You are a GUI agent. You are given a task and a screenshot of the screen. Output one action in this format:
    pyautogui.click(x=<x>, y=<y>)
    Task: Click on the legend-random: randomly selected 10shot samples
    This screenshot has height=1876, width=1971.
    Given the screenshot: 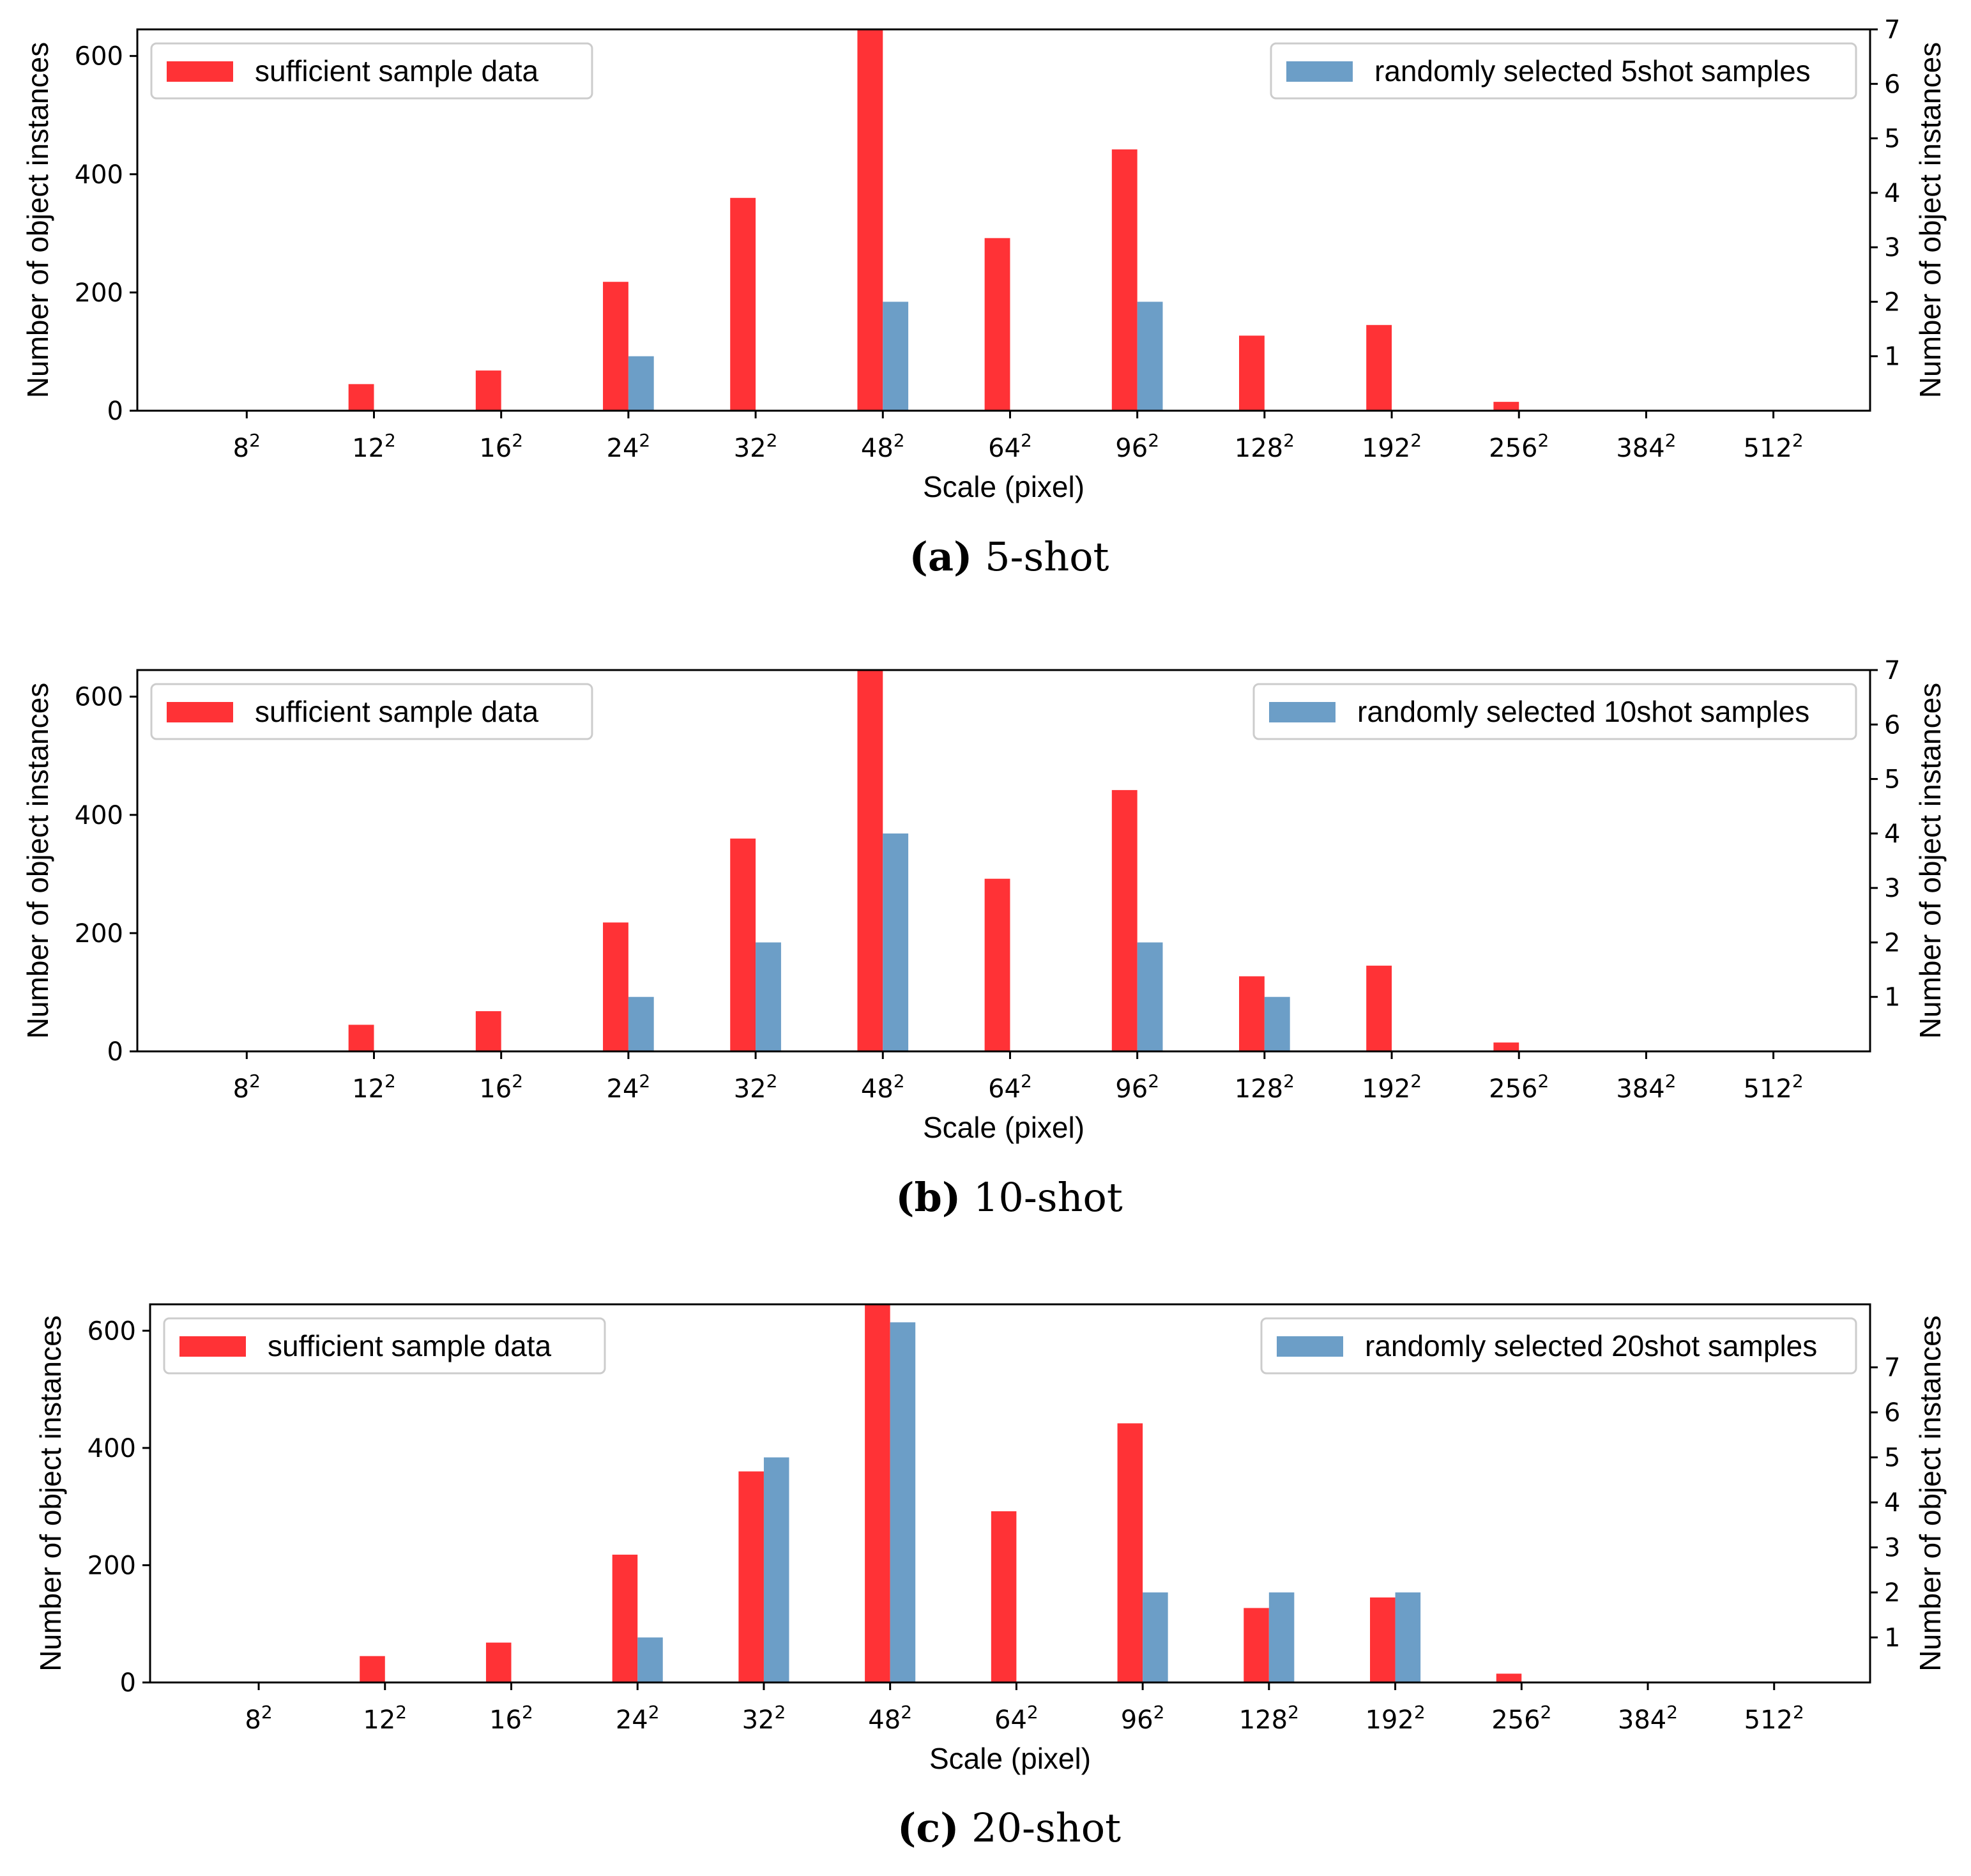 What is the action you would take?
    pyautogui.click(x=1554, y=711)
    